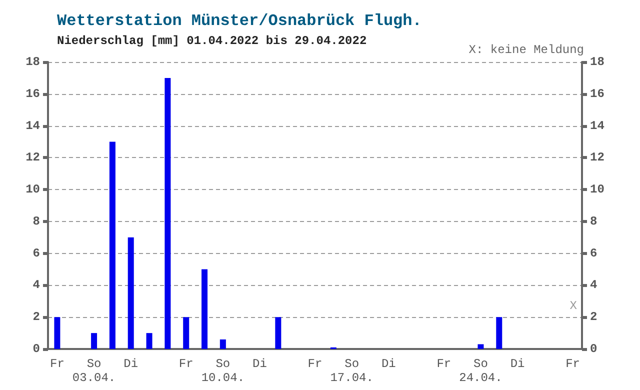  Describe the element at coordinates (33, 157) in the screenshot. I see `y-tick-label: 12` at that location.